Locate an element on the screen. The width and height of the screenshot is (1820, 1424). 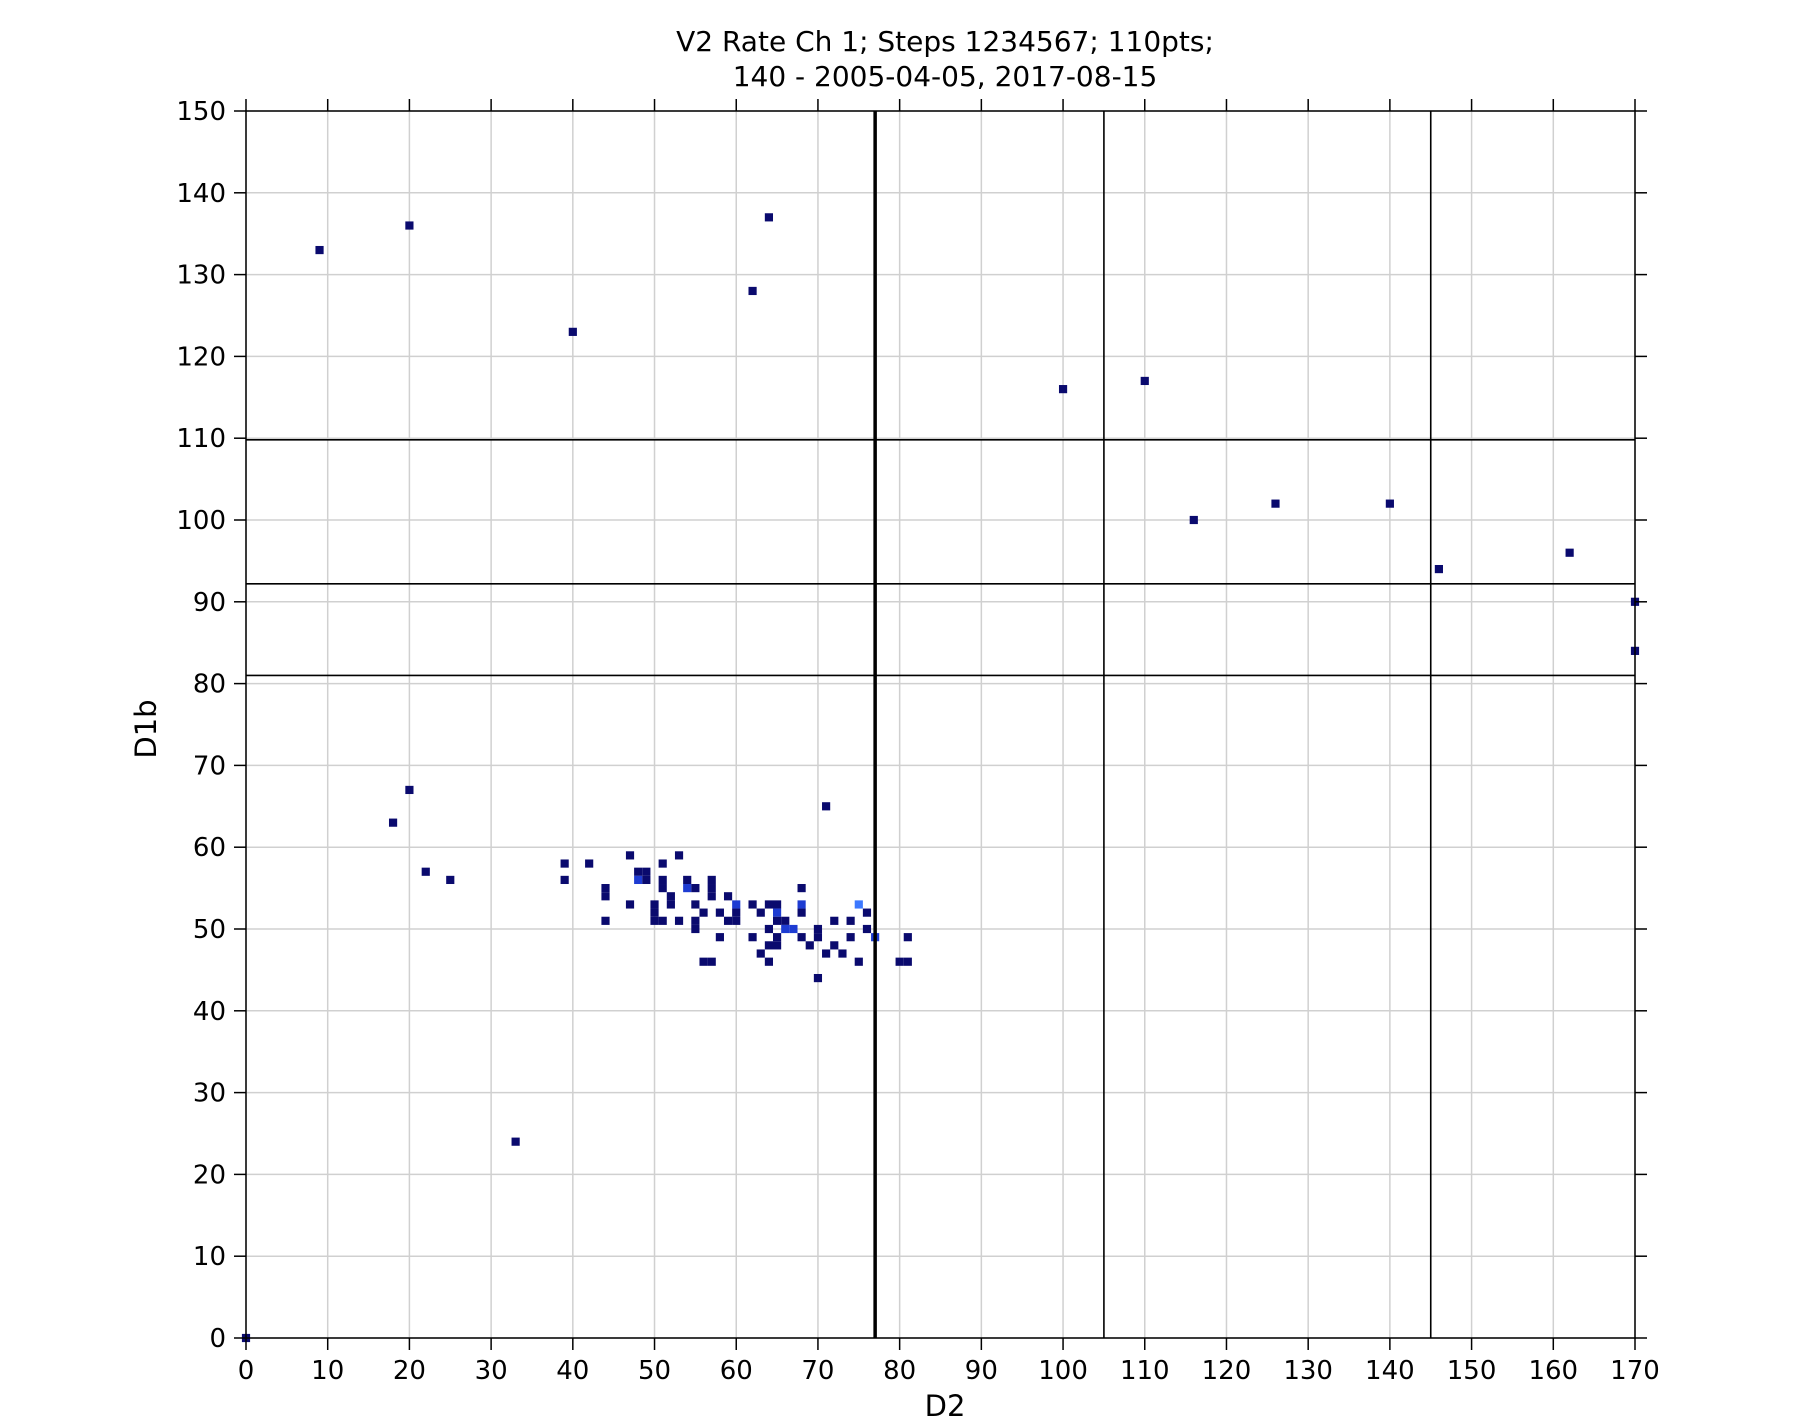
x-tick-label: 40 is located at coordinates (572, 1371).